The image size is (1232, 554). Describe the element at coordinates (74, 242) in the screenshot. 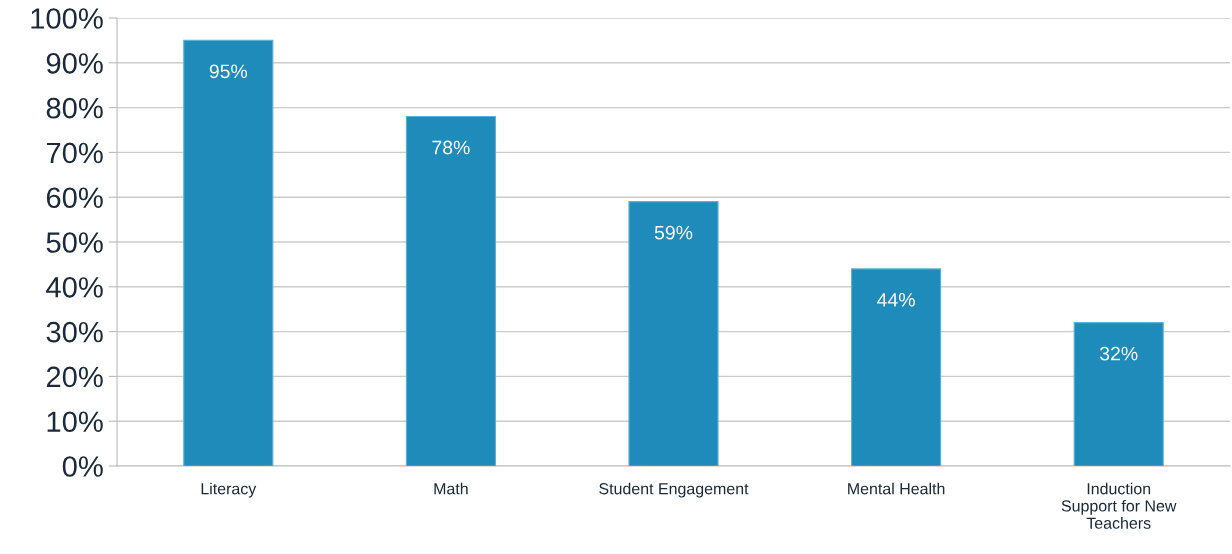

I see `y-tick-label: 50%` at that location.